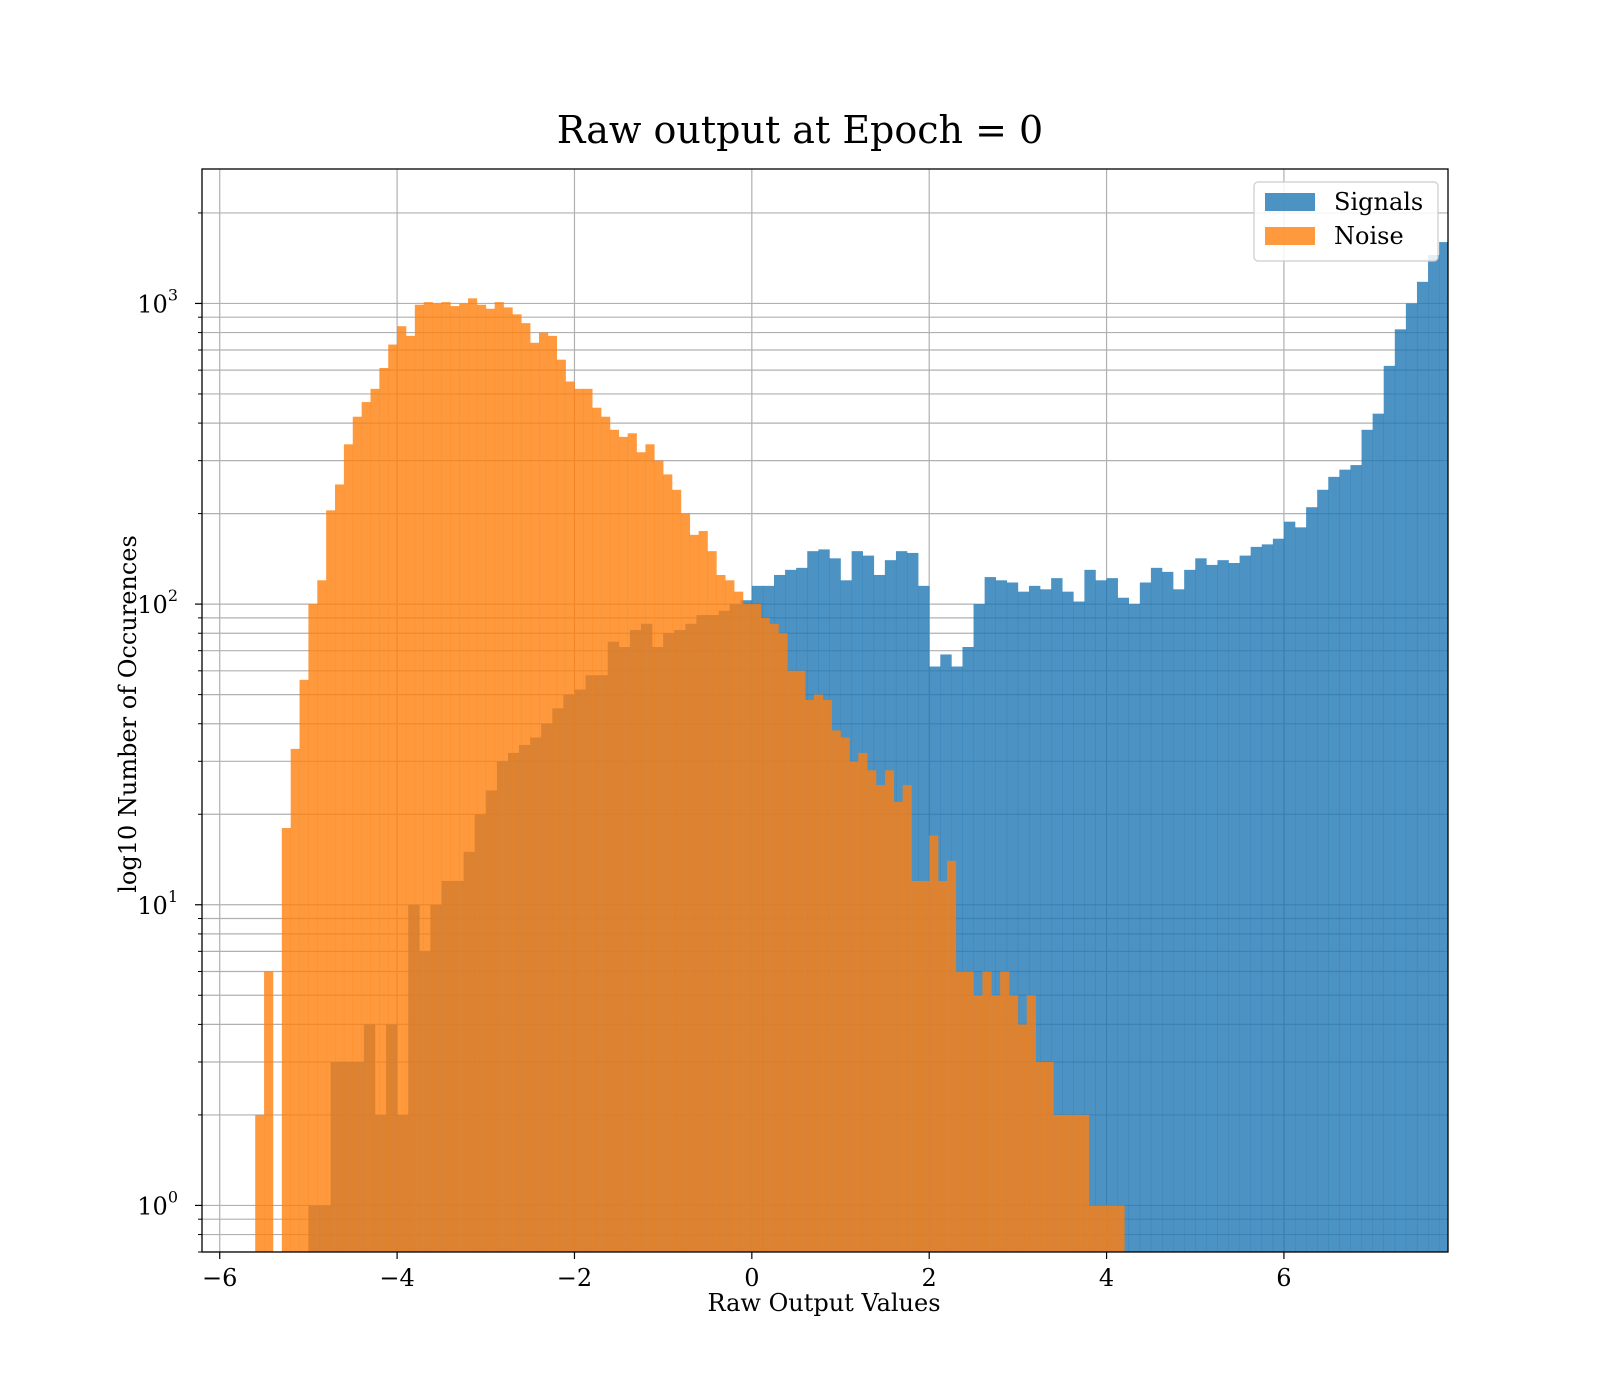 The width and height of the screenshot is (1600, 1400). I want to click on x-tick-label: 4, so click(1106, 1278).